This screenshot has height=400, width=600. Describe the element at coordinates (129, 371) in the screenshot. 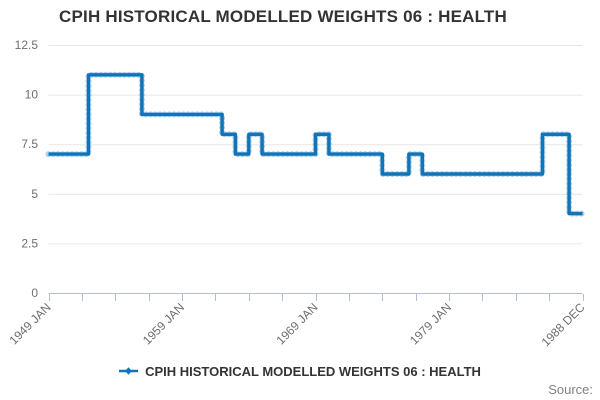

I see `legend-line-marker-icon` at that location.